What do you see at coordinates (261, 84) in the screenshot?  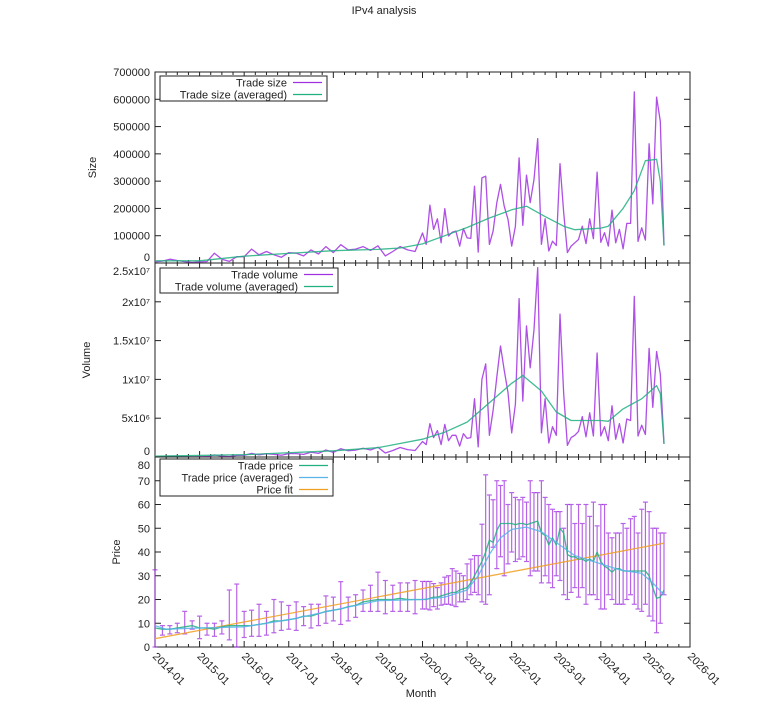 I see `legend-label: Trade size` at bounding box center [261, 84].